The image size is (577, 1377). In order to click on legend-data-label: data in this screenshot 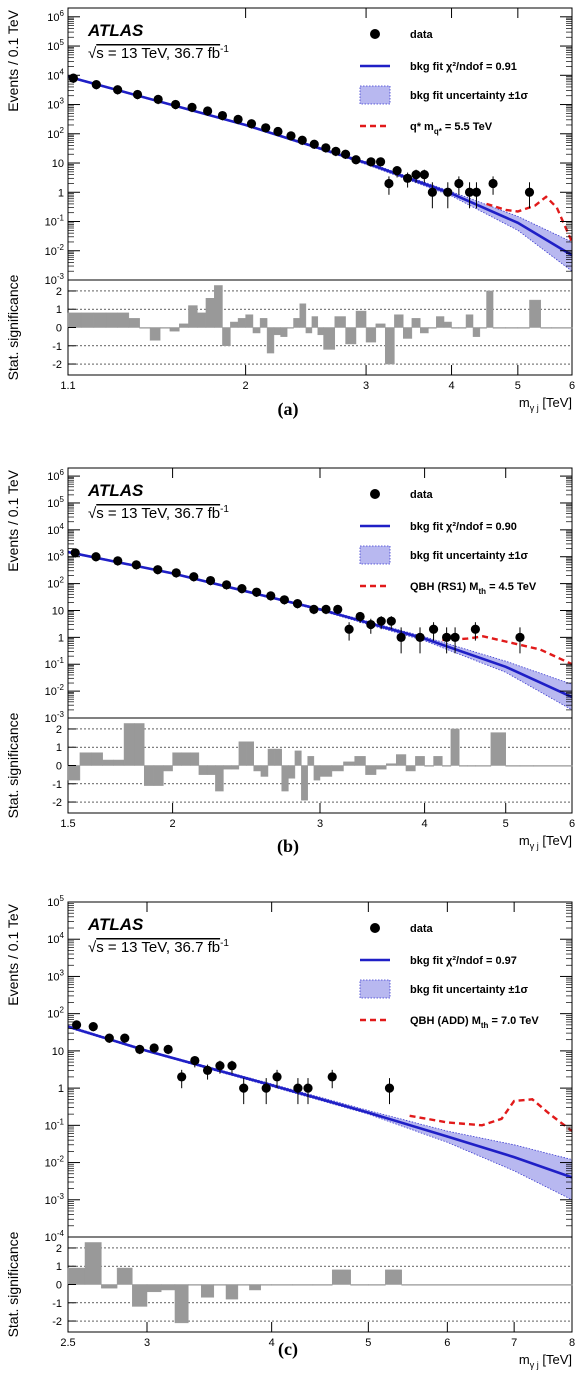, I will do `click(422, 495)`.